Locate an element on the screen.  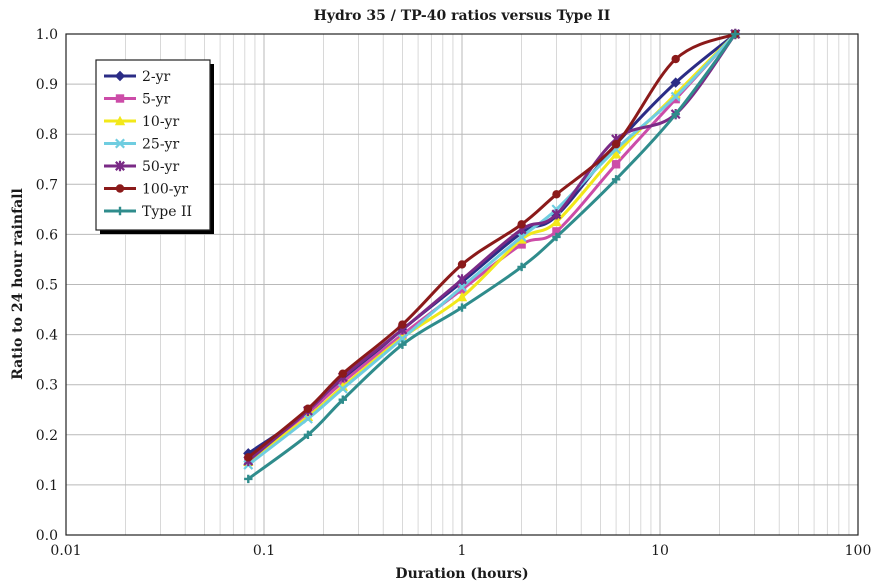
y-tick-label: 0.7 is located at coordinates (47, 185).